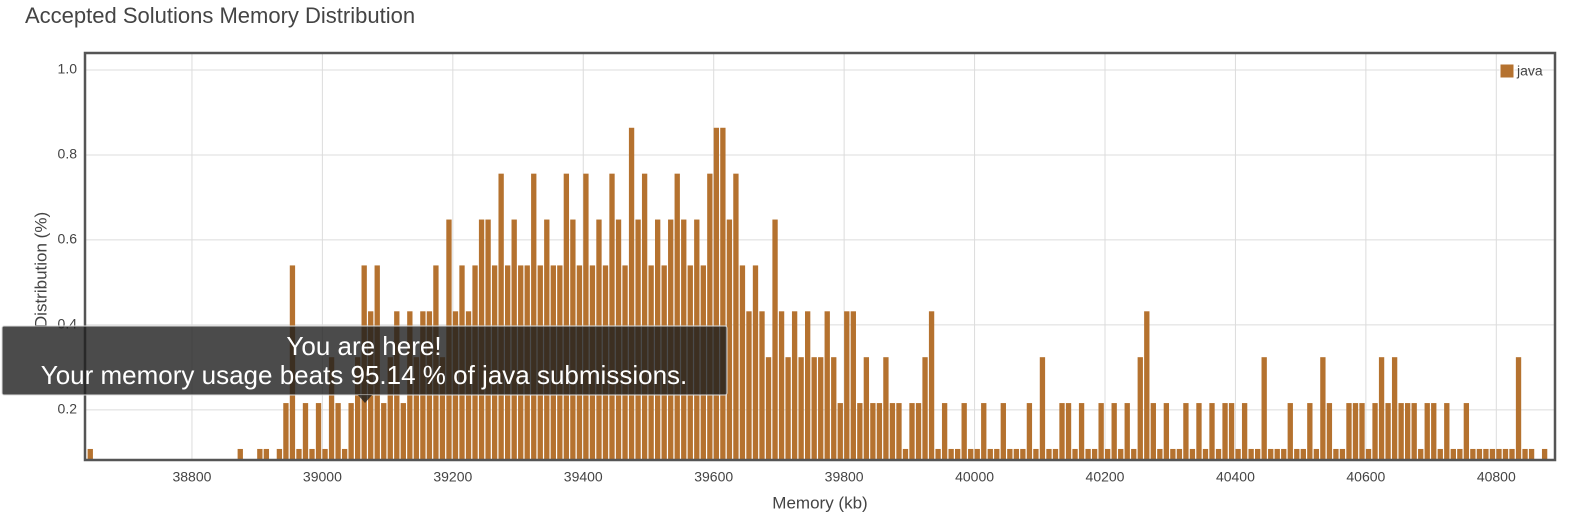  Describe the element at coordinates (365, 399) in the screenshot. I see `tooltip-arrow` at that location.